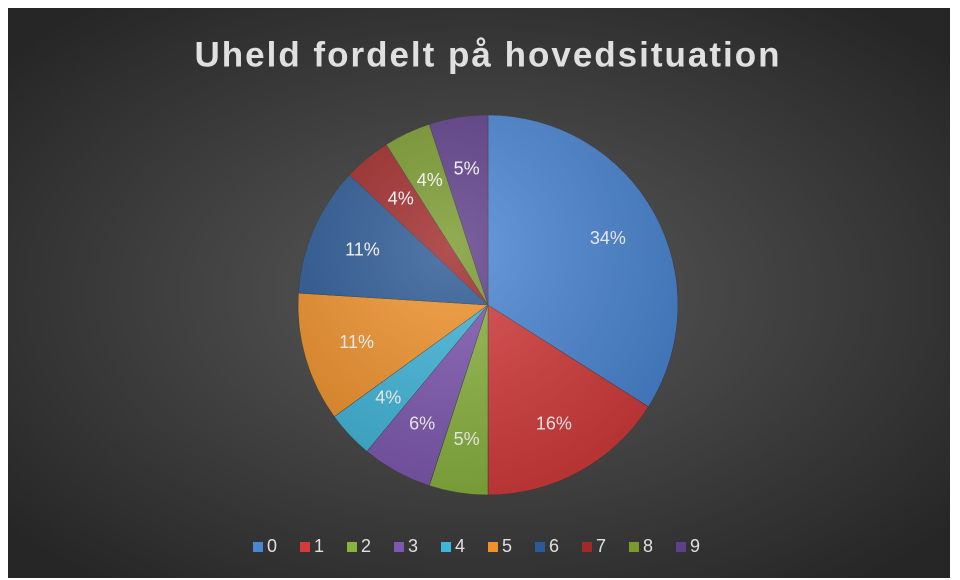  Describe the element at coordinates (601, 546) in the screenshot. I see `legend-label: 7` at that location.